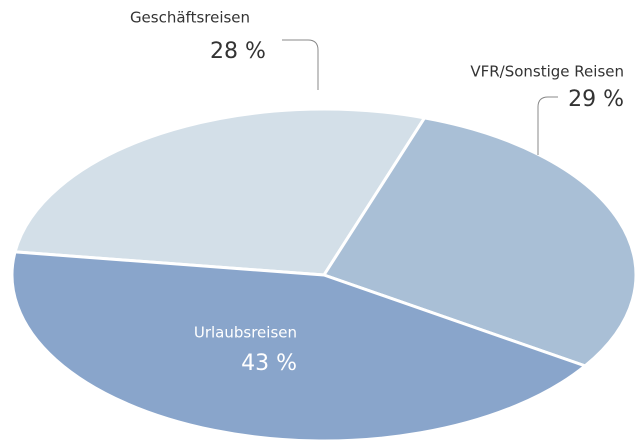 The width and height of the screenshot is (638, 448). I want to click on slice-value: 43 %, so click(269, 363).